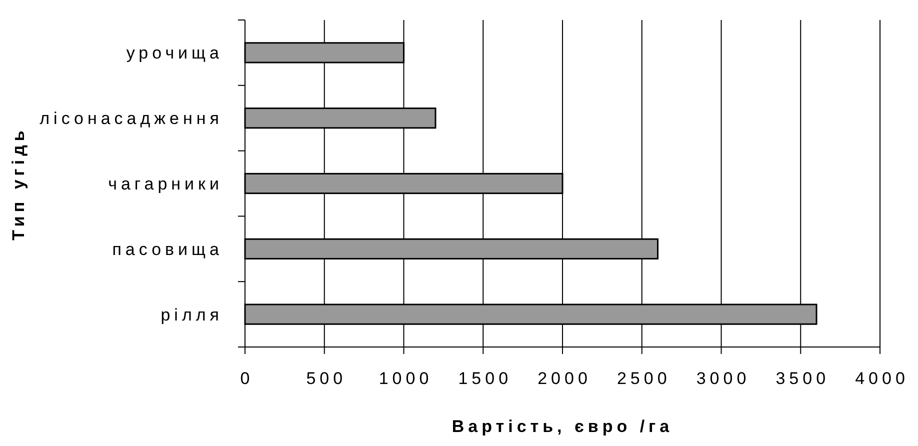  Describe the element at coordinates (563, 426) in the screenshot. I see `x-axis-title: Вартість, євро /га` at that location.